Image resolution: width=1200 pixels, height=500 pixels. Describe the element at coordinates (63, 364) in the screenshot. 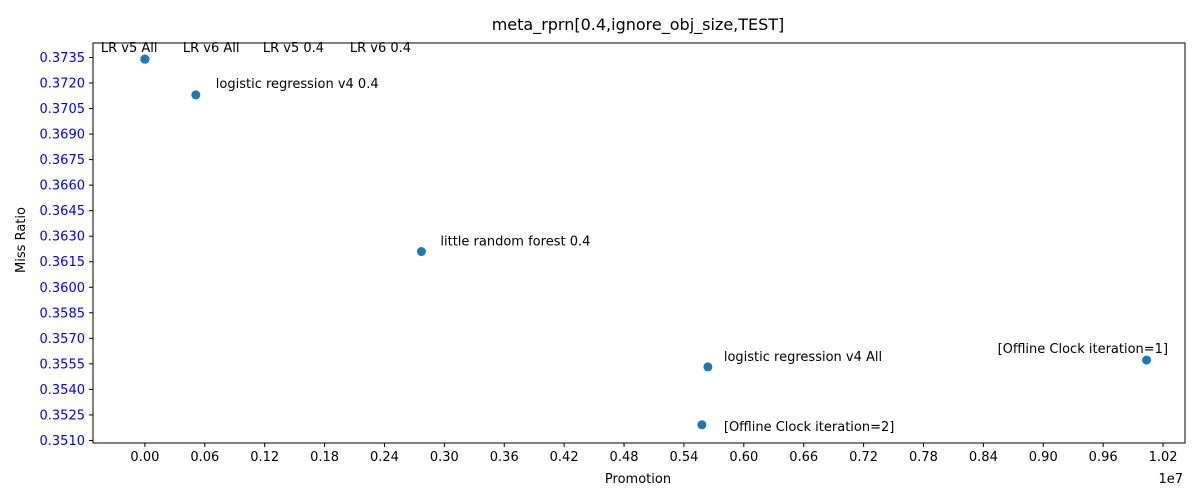

I see `y-tick-label: 0.3555` at that location.